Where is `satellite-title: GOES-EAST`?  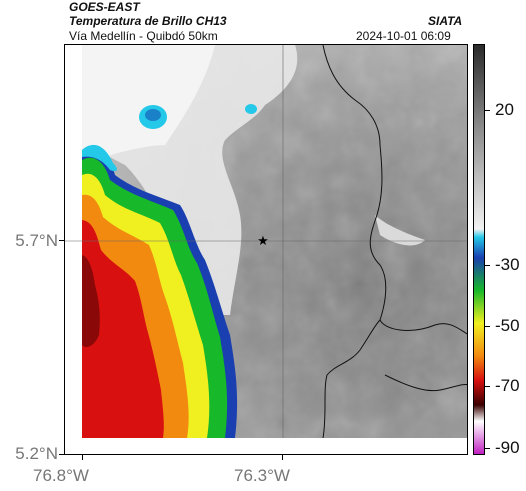
satellite-title: GOES-EAST is located at coordinates (104, 7).